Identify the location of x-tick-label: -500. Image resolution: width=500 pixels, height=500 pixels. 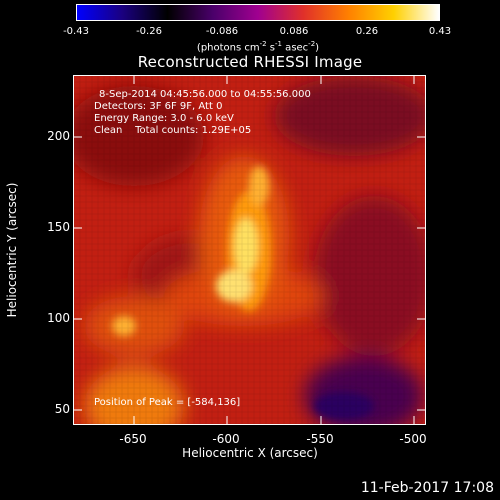
(413, 439).